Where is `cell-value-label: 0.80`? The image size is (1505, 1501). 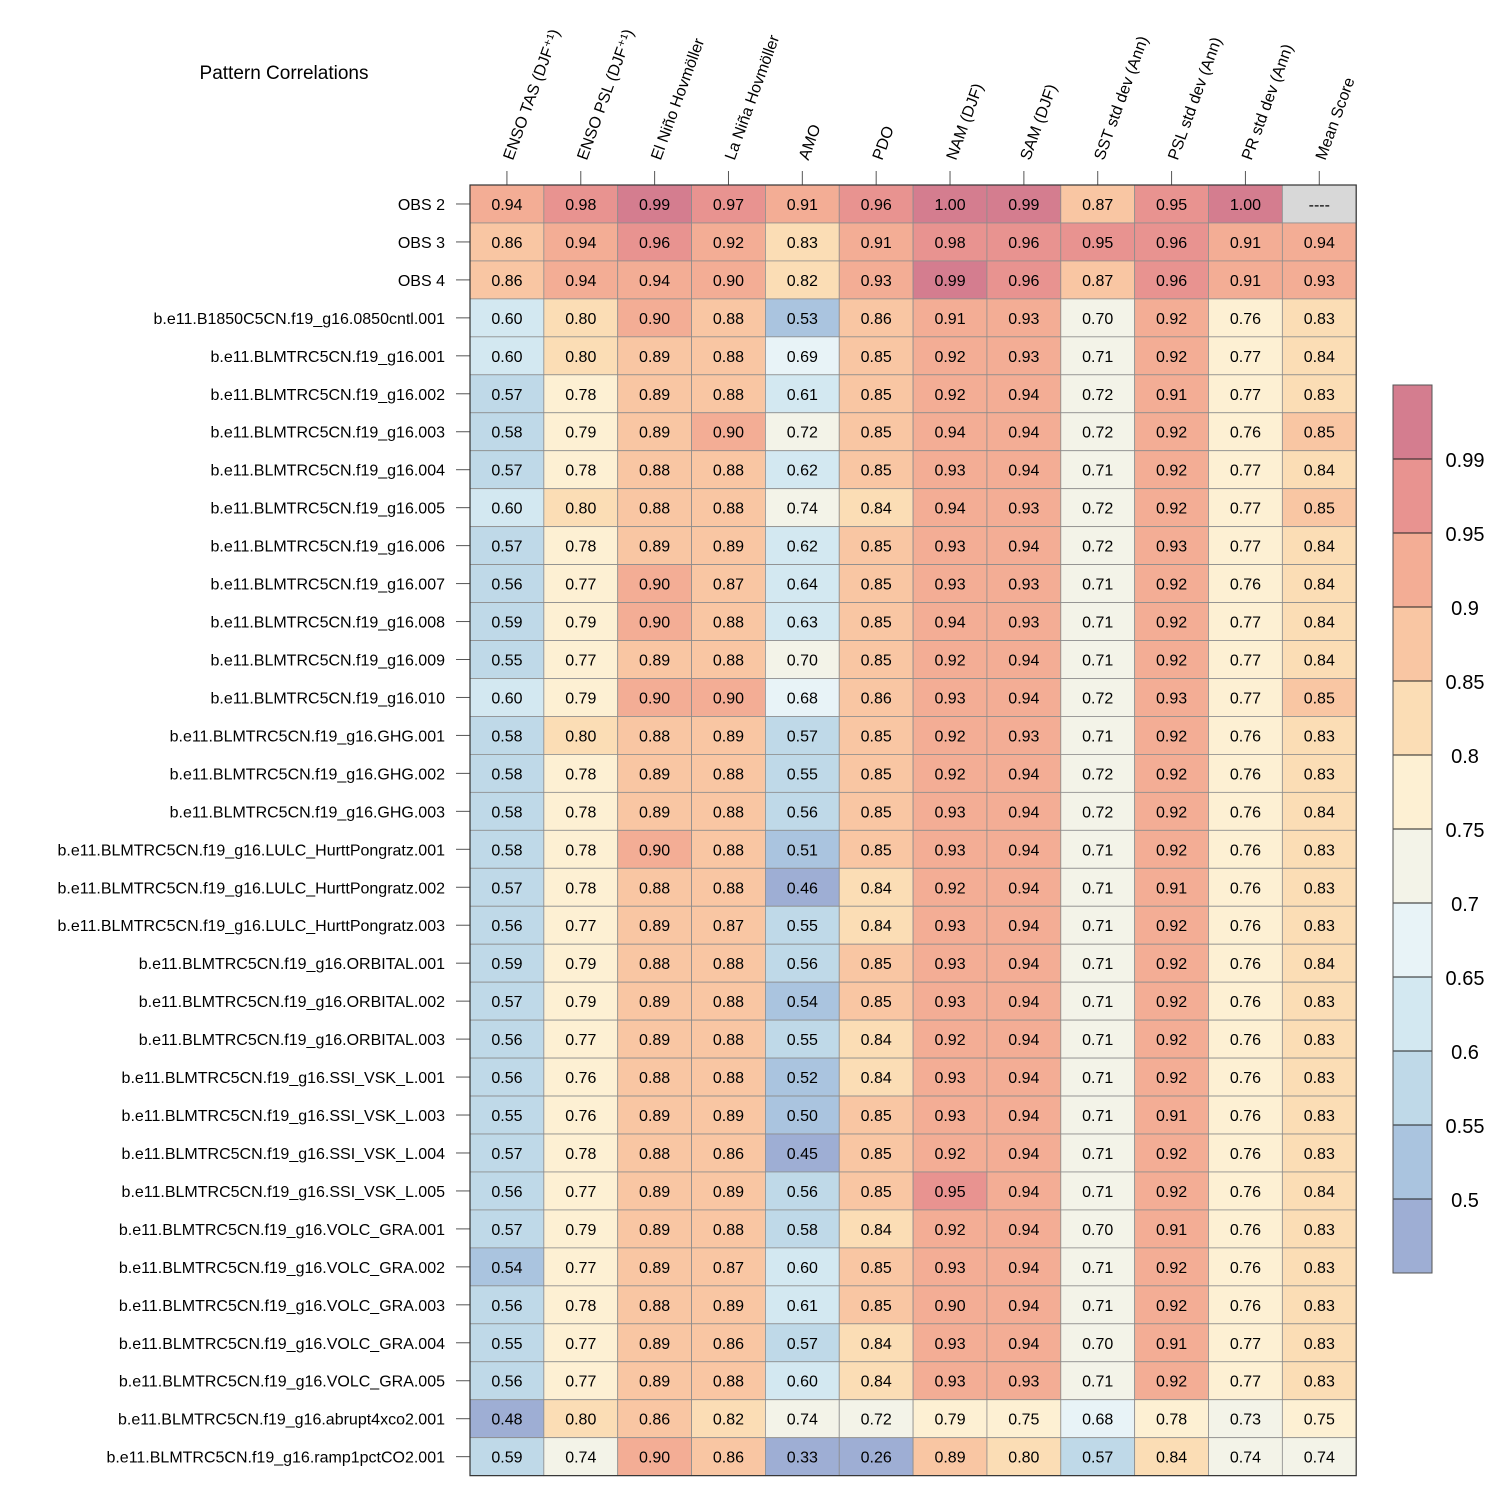 cell-value-label: 0.80 is located at coordinates (1023, 1458).